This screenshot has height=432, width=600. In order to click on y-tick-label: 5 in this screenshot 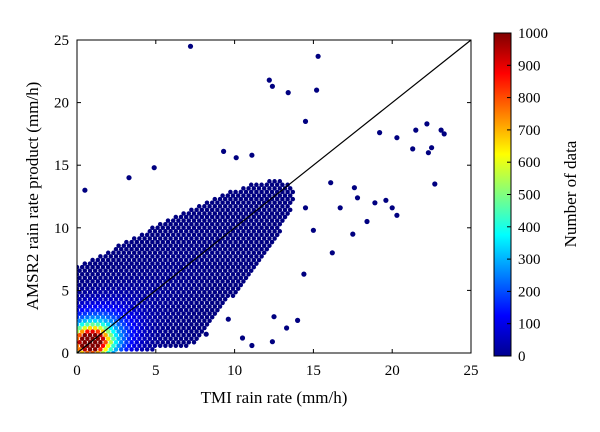, I will do `click(66, 291)`.